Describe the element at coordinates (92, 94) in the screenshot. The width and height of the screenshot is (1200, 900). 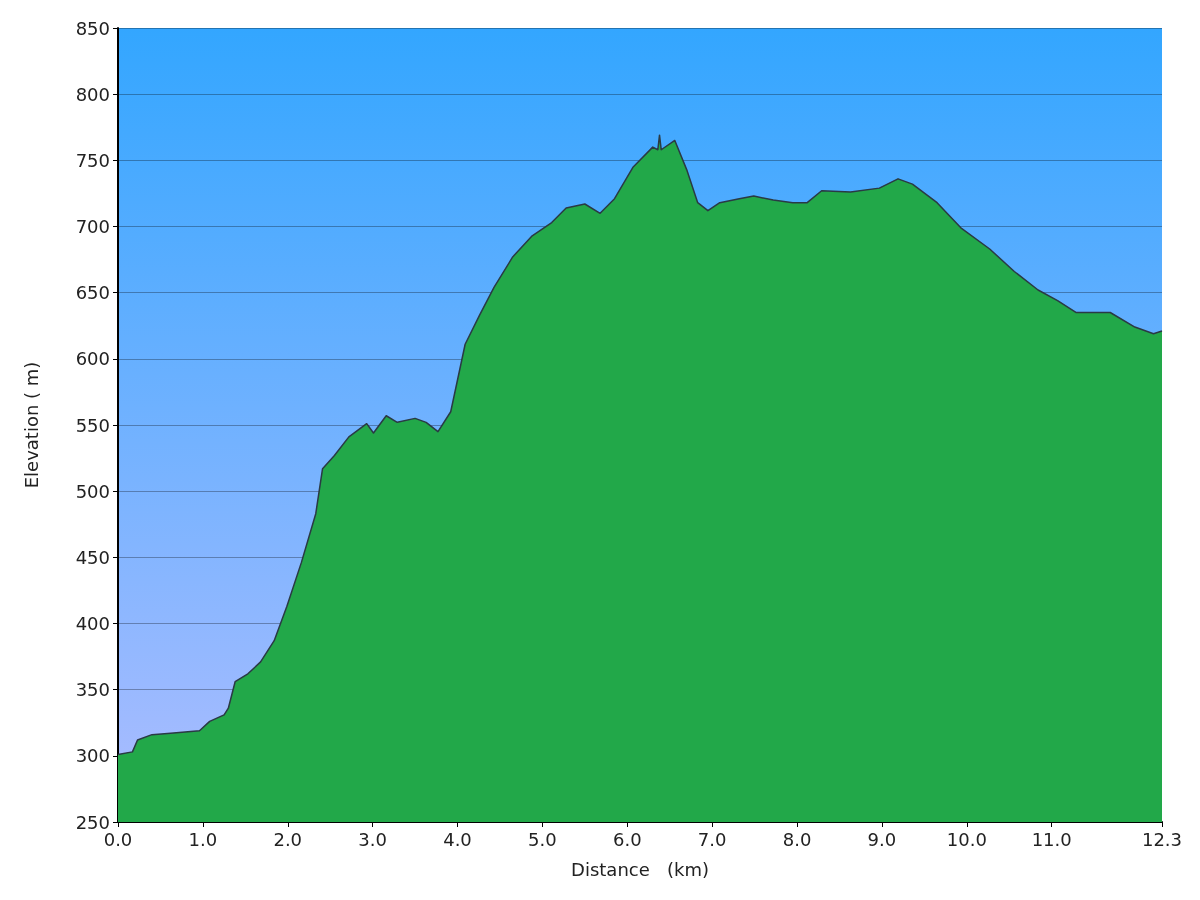
I see `y-tick-label: 800` at that location.